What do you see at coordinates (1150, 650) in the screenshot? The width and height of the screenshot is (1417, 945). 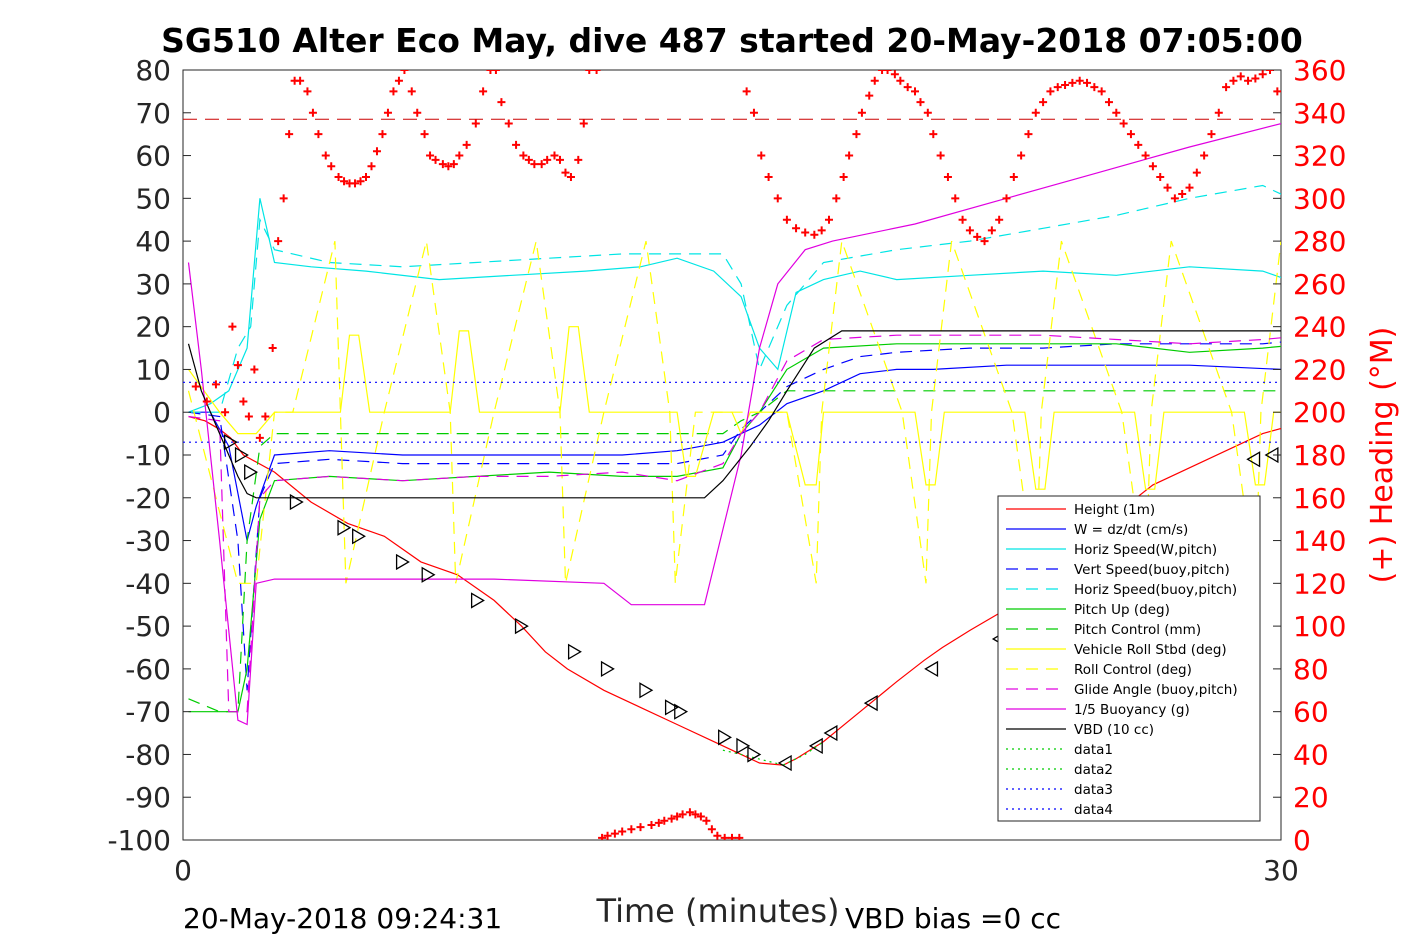 I see `legend-entry: Vehicle Roll Stbd (deg)` at bounding box center [1150, 650].